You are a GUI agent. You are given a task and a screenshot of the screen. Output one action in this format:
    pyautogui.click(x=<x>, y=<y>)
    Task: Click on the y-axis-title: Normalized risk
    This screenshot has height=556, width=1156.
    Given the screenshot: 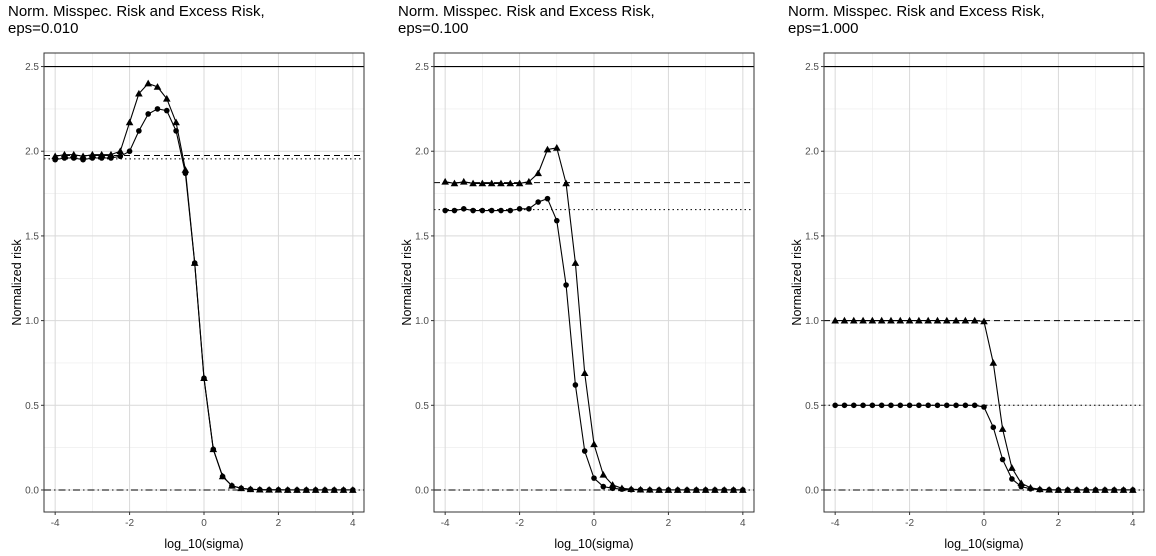 What is the action you would take?
    pyautogui.click(x=407, y=282)
    